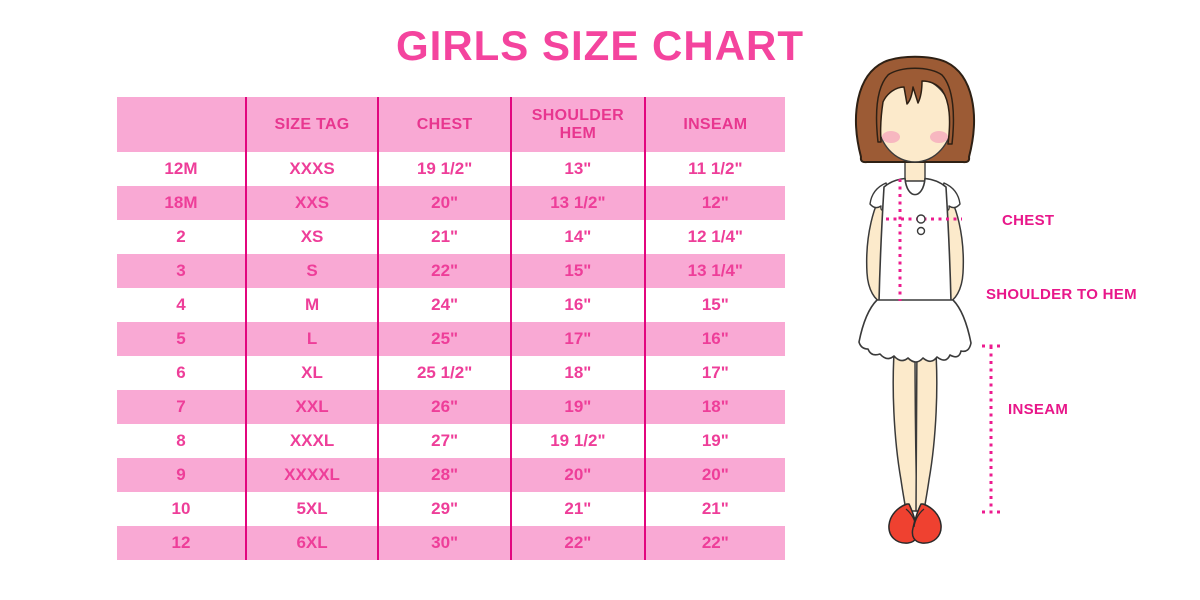  Describe the element at coordinates (311, 441) in the screenshot. I see `tag-cell: XXXL` at that location.